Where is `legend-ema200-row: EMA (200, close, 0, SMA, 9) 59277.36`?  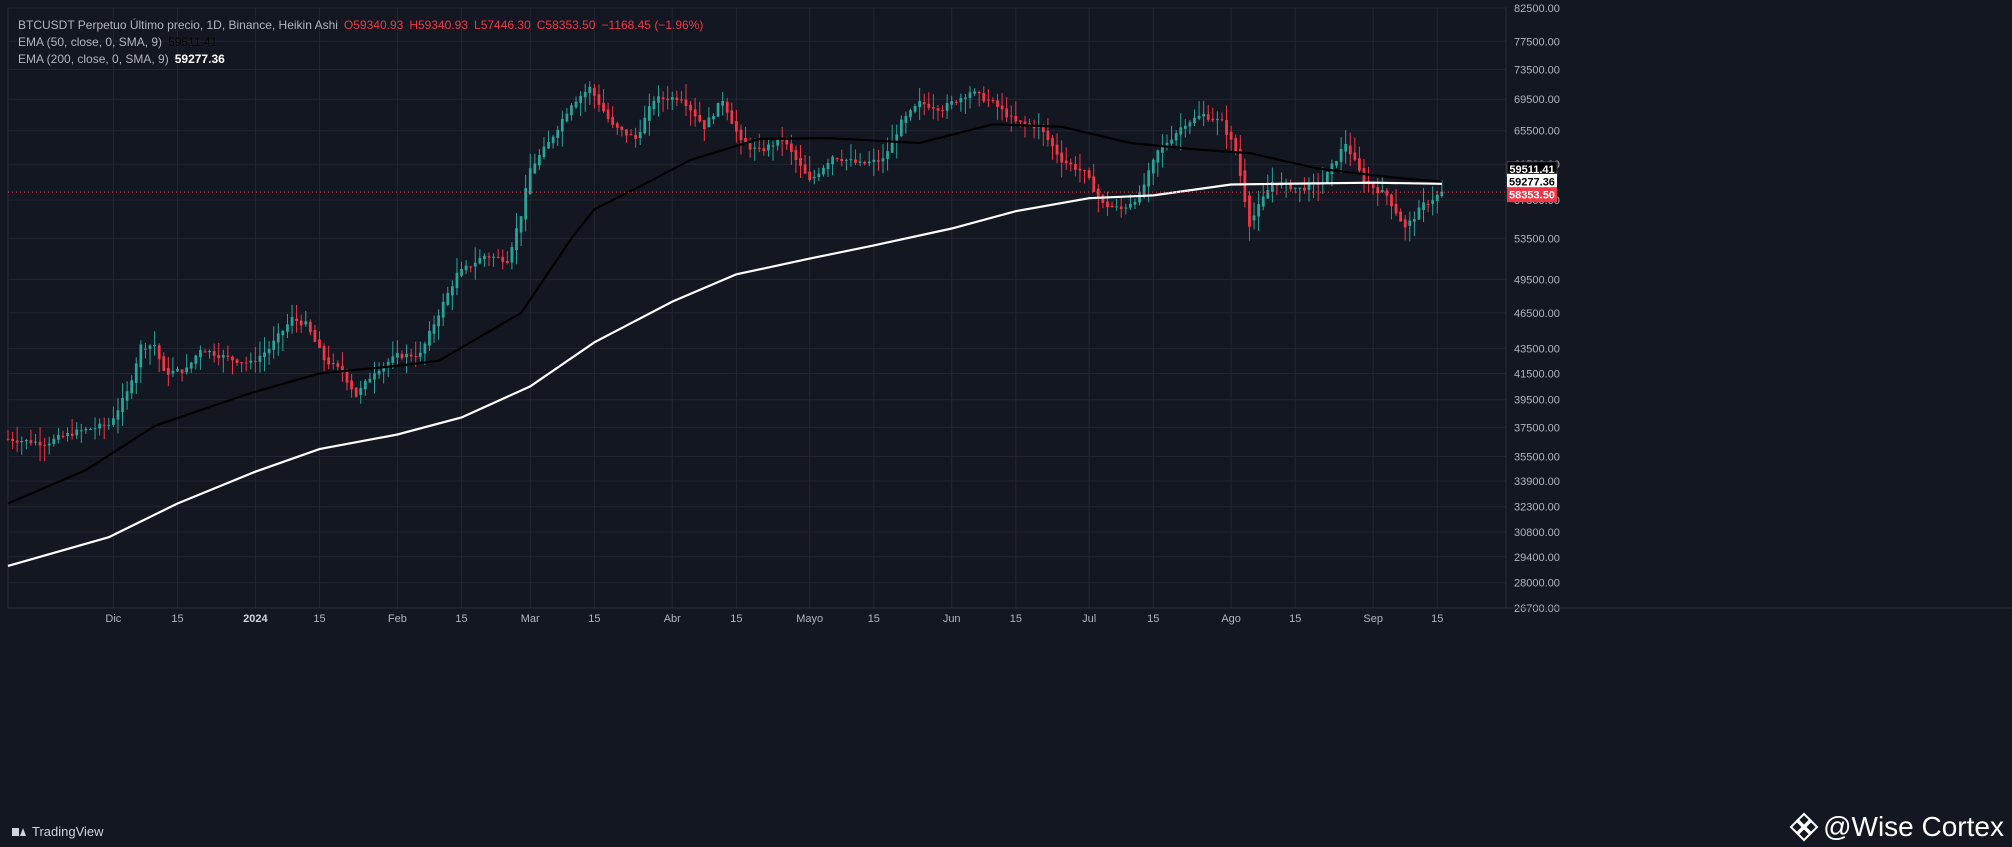
legend-ema200-row: EMA (200, close, 0, SMA, 9) 59277.36 is located at coordinates (360, 59).